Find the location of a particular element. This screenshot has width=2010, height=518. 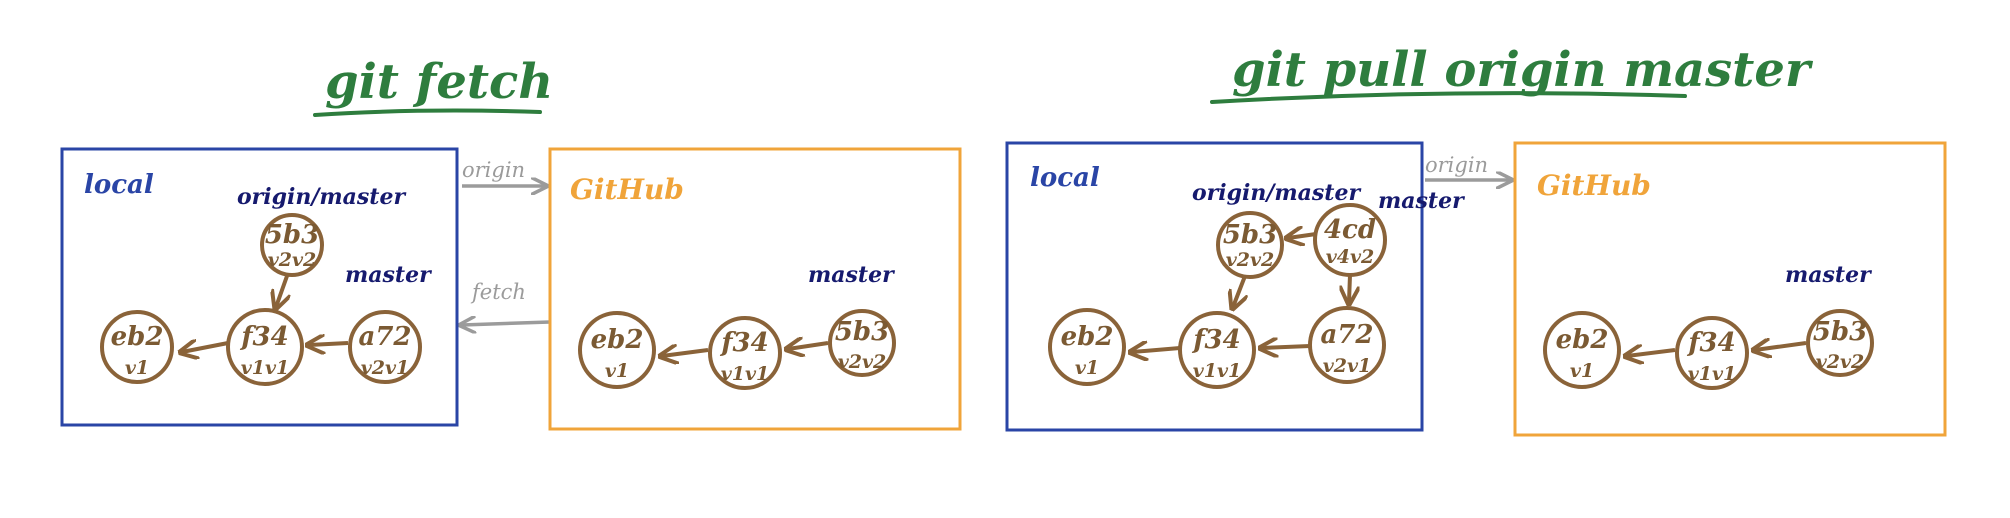

edge-label-fetch: fetch is located at coordinates (498, 292).